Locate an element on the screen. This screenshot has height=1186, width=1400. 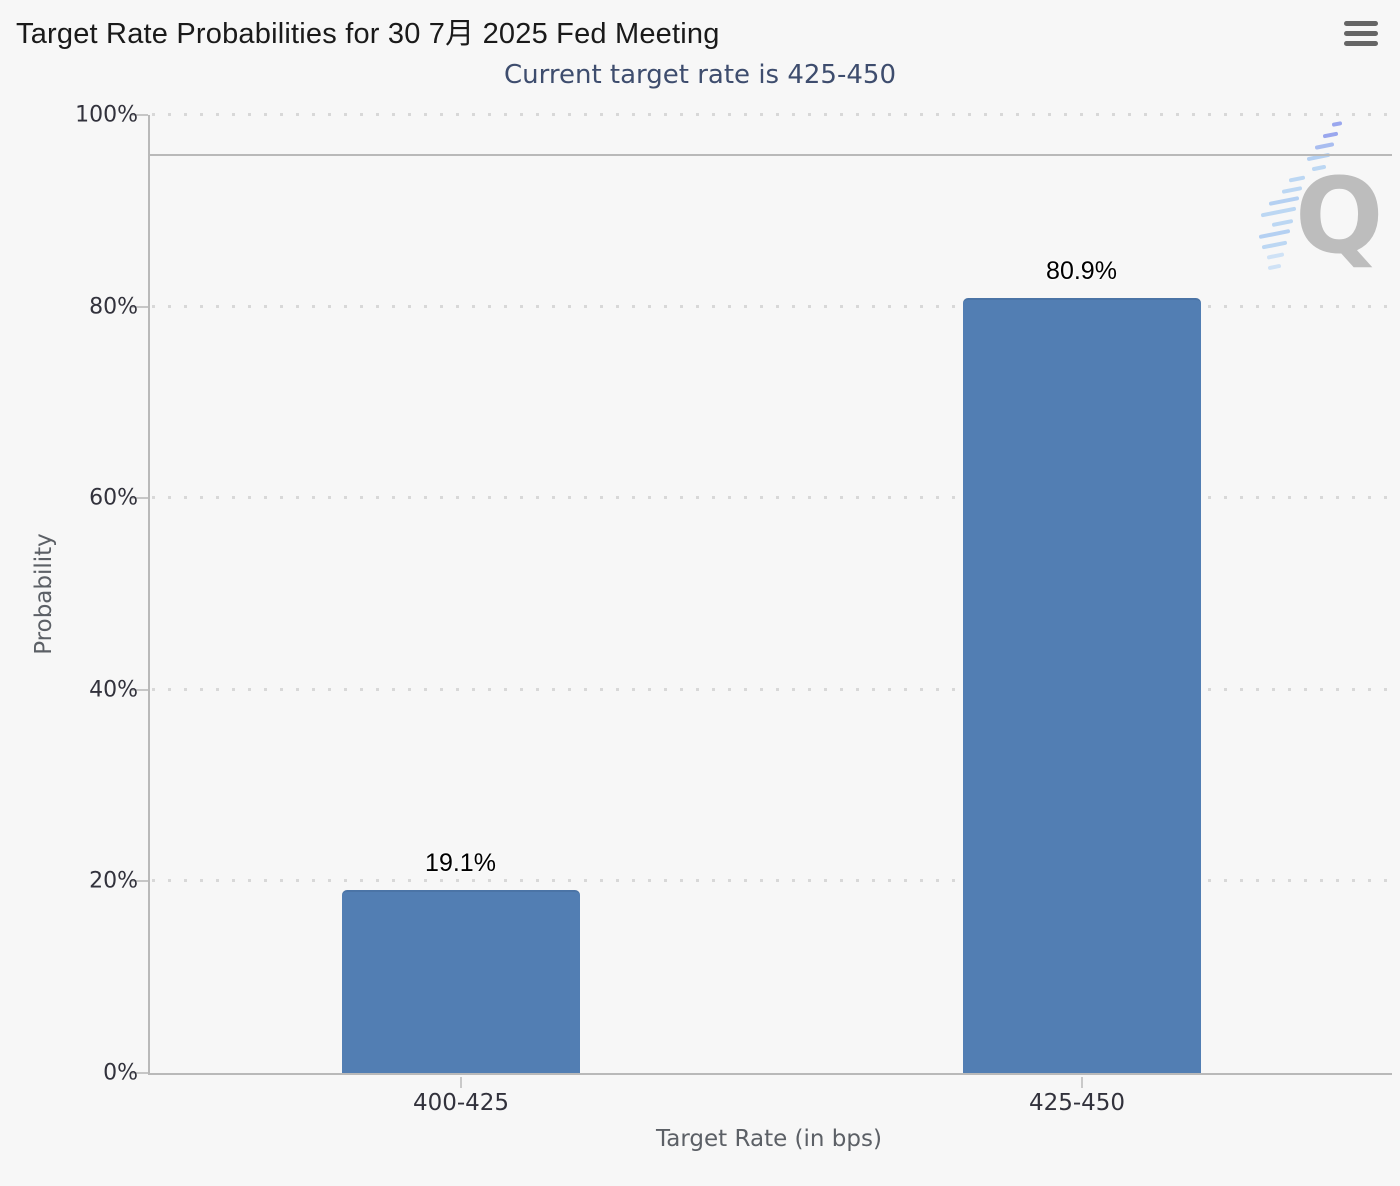
y-axis-label-100: 100% is located at coordinates (106, 115).